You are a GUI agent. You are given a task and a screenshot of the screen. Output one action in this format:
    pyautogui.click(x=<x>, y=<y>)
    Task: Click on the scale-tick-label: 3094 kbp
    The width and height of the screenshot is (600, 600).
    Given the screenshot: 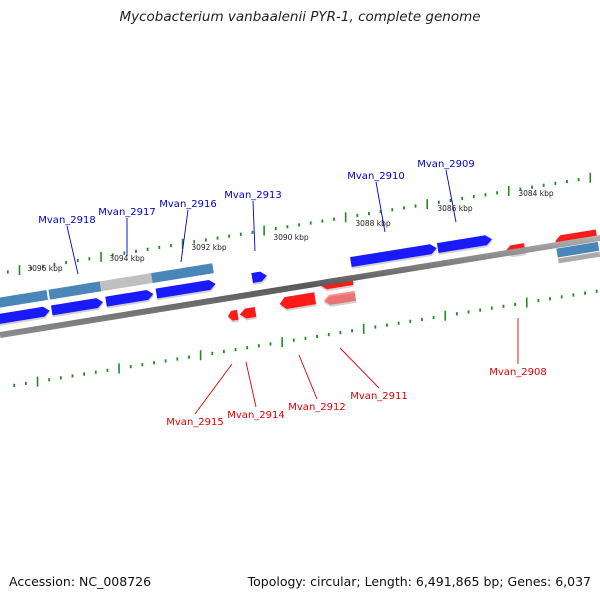 What is the action you would take?
    pyautogui.click(x=127, y=258)
    